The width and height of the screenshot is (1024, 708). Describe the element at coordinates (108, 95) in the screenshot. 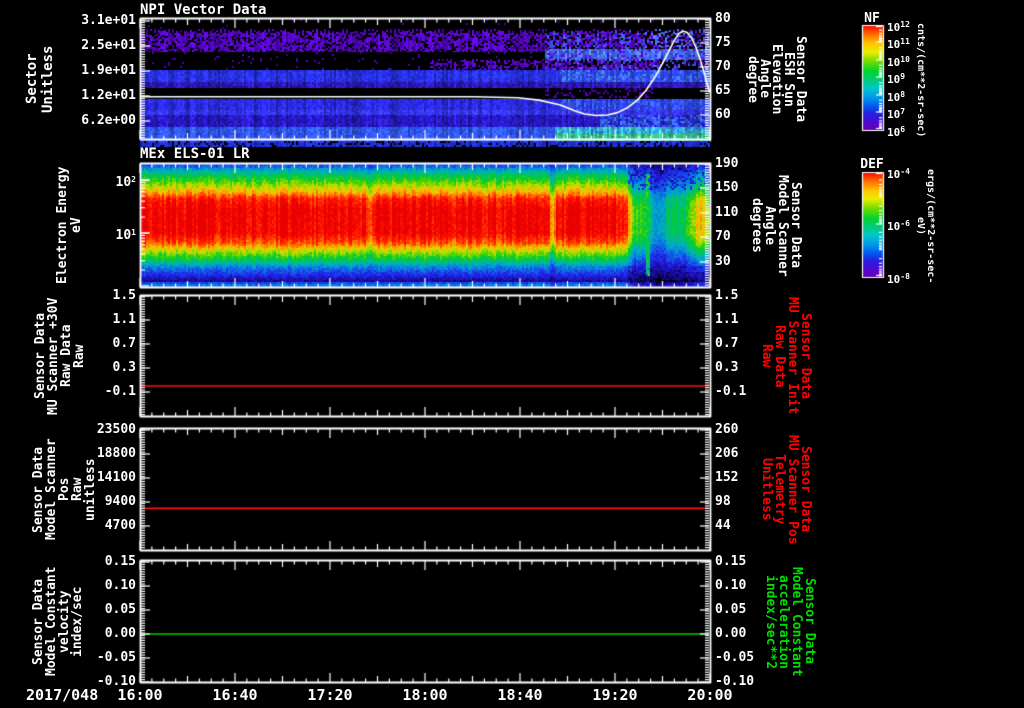

I see `y-tick-label: 1.2e+01` at that location.